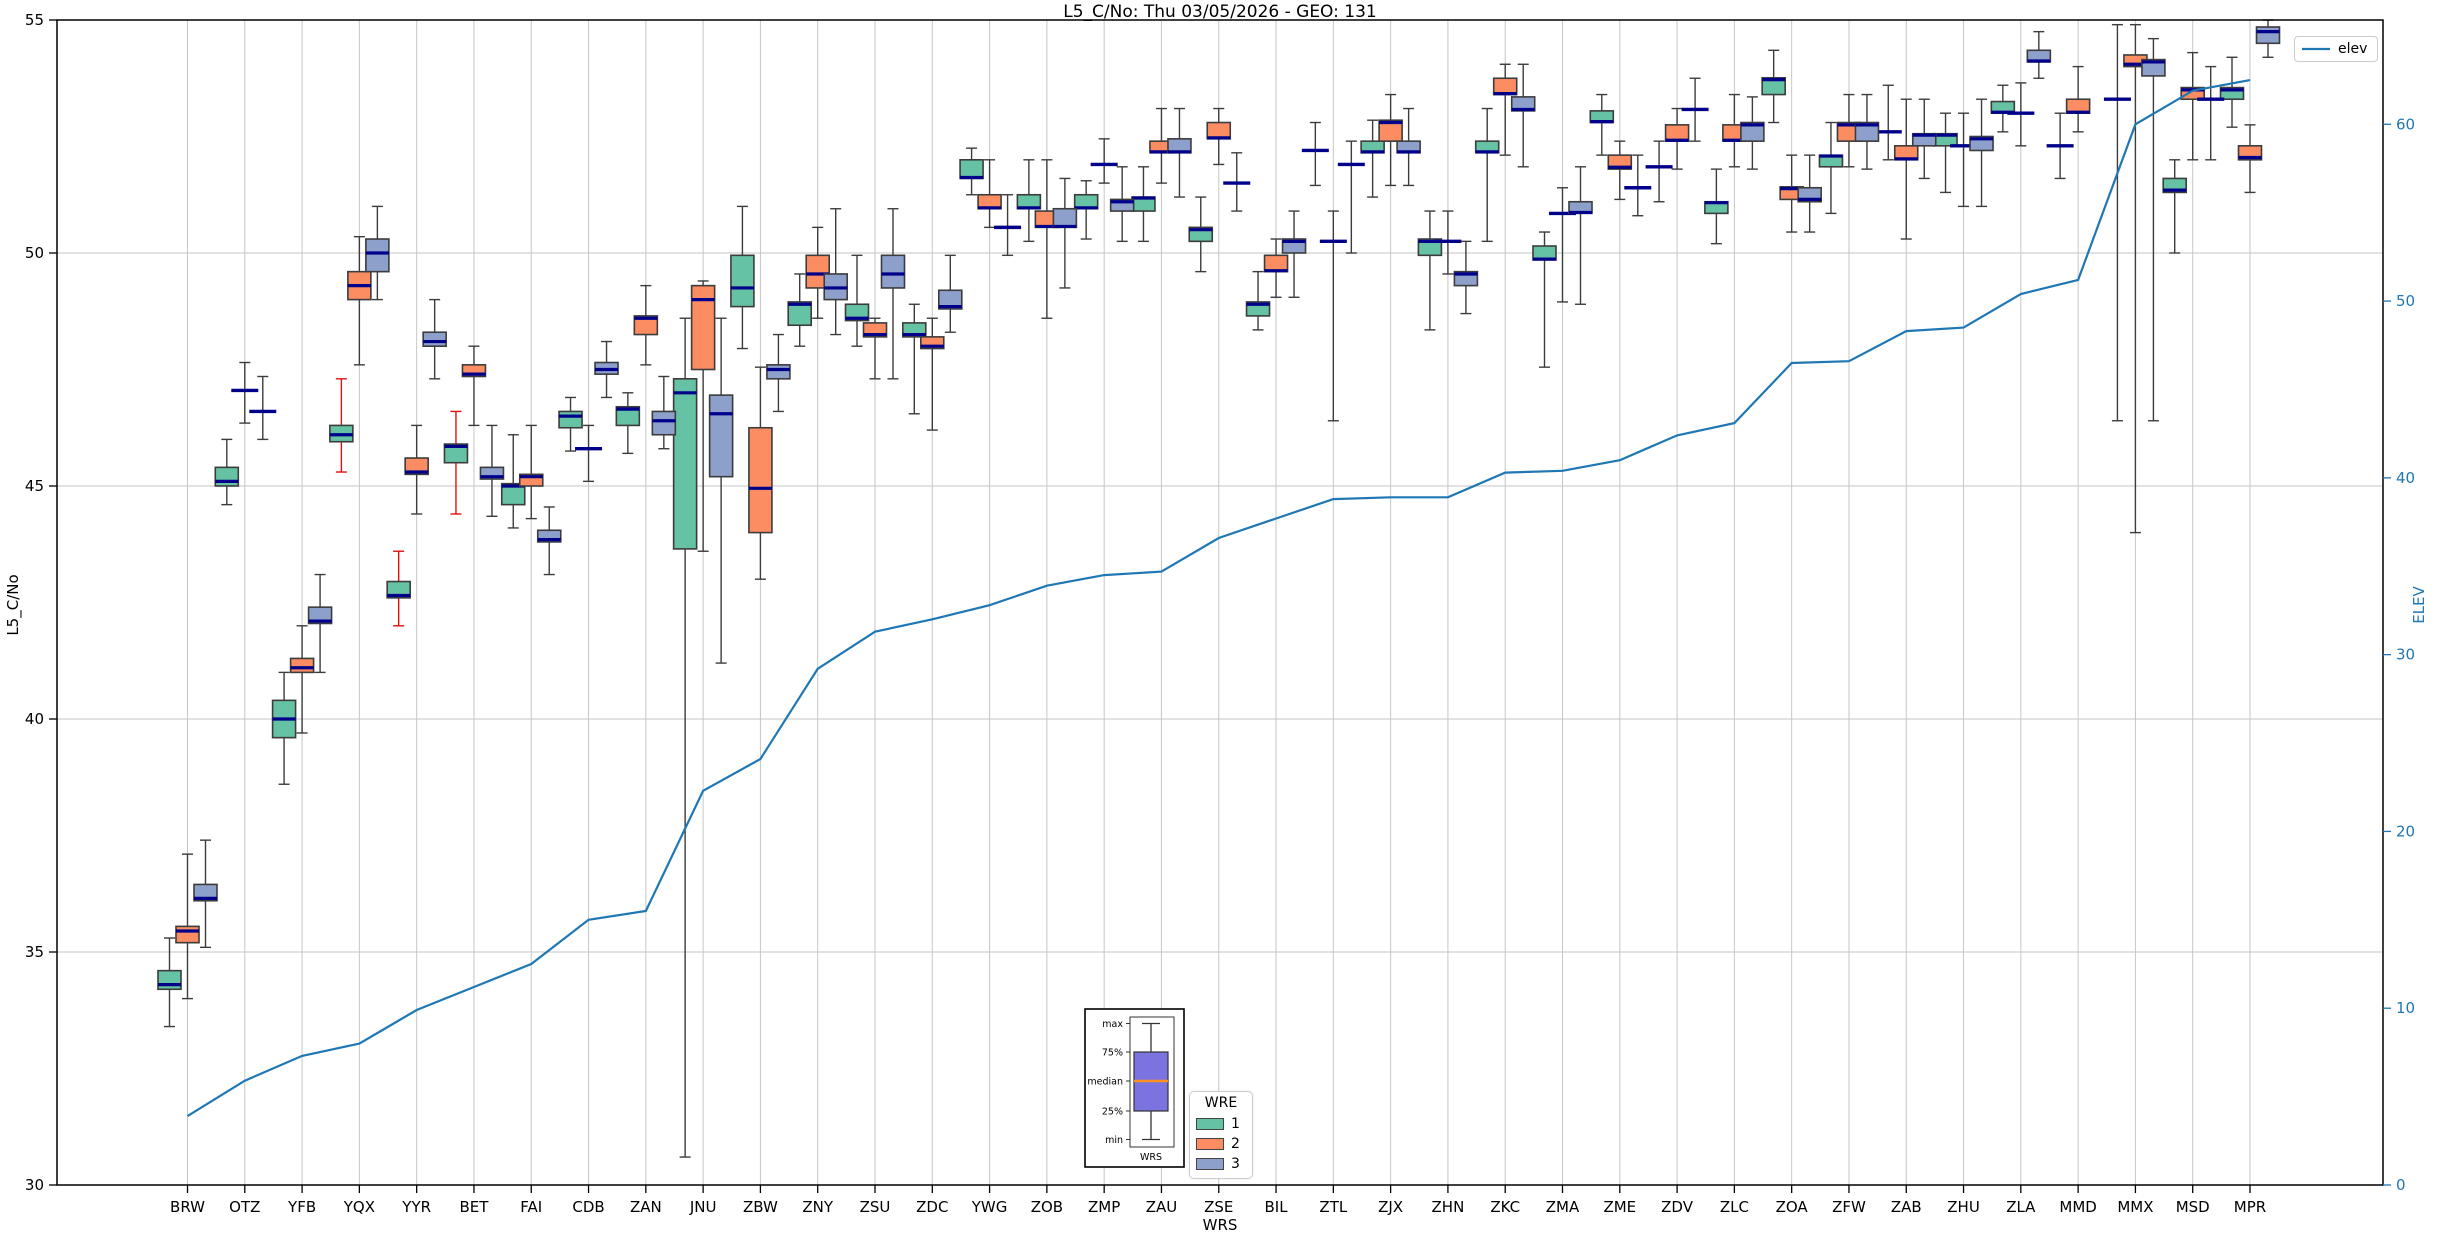  Describe the element at coordinates (513, 494) in the screenshot. I see `box-FAI-wre1` at that location.